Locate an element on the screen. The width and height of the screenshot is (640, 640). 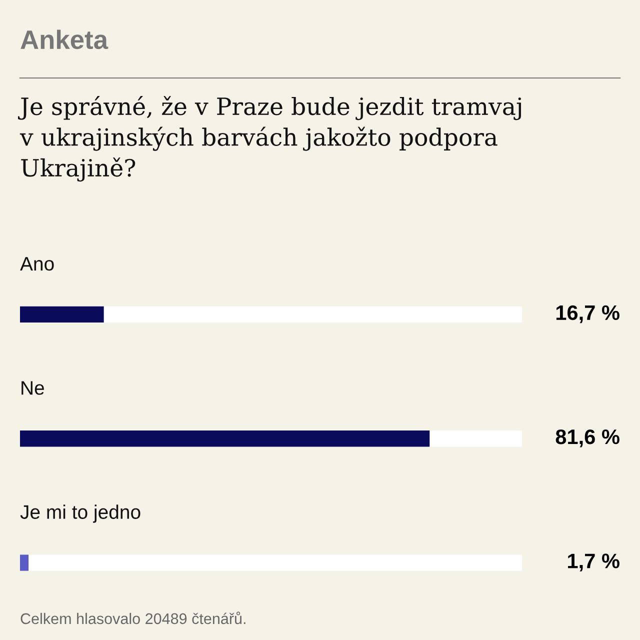
data-label: 16,7 % is located at coordinates (588, 314).